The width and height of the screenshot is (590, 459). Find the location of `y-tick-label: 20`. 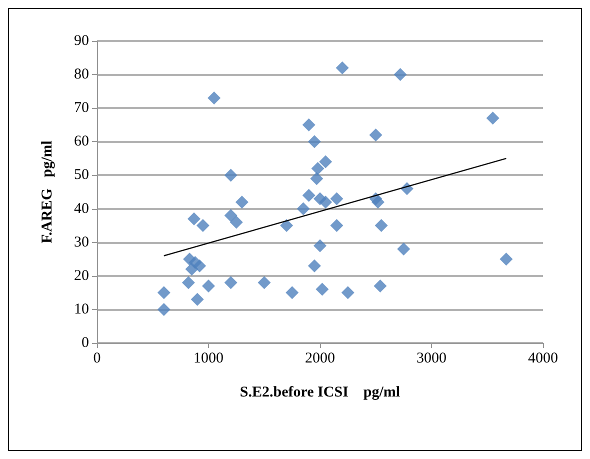

y-tick-label: 20 is located at coordinates (81, 276).